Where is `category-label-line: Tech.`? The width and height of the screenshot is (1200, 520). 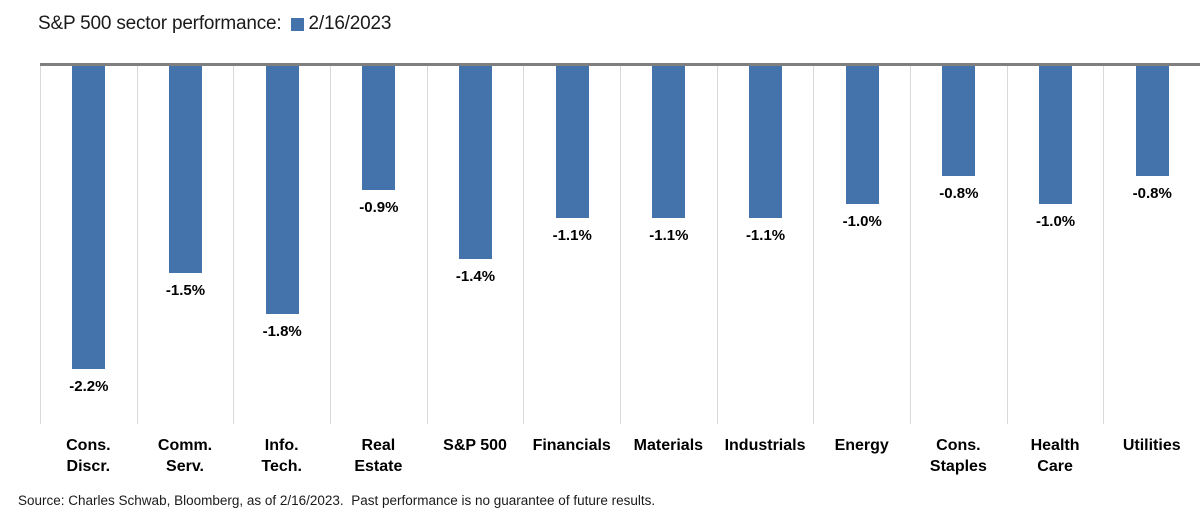
category-label-line: Tech. is located at coordinates (281, 466).